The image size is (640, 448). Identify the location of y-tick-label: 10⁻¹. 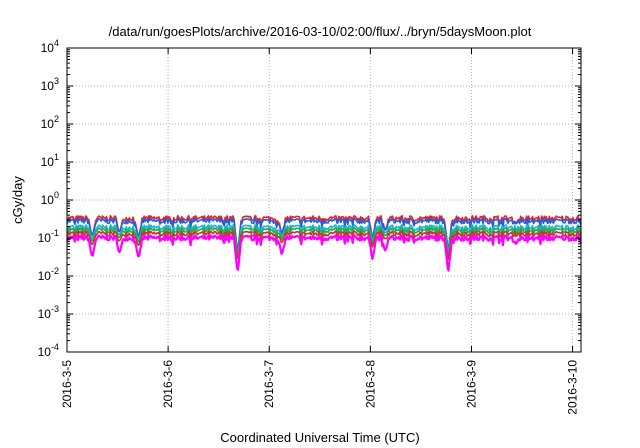
(48, 236).